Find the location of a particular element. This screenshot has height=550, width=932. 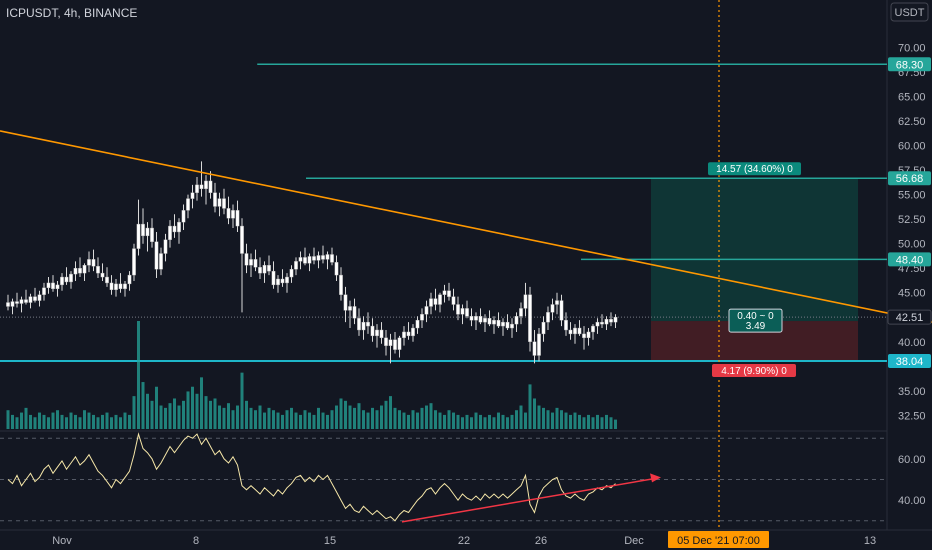

divergence-arrow-head is located at coordinates (655, 478).